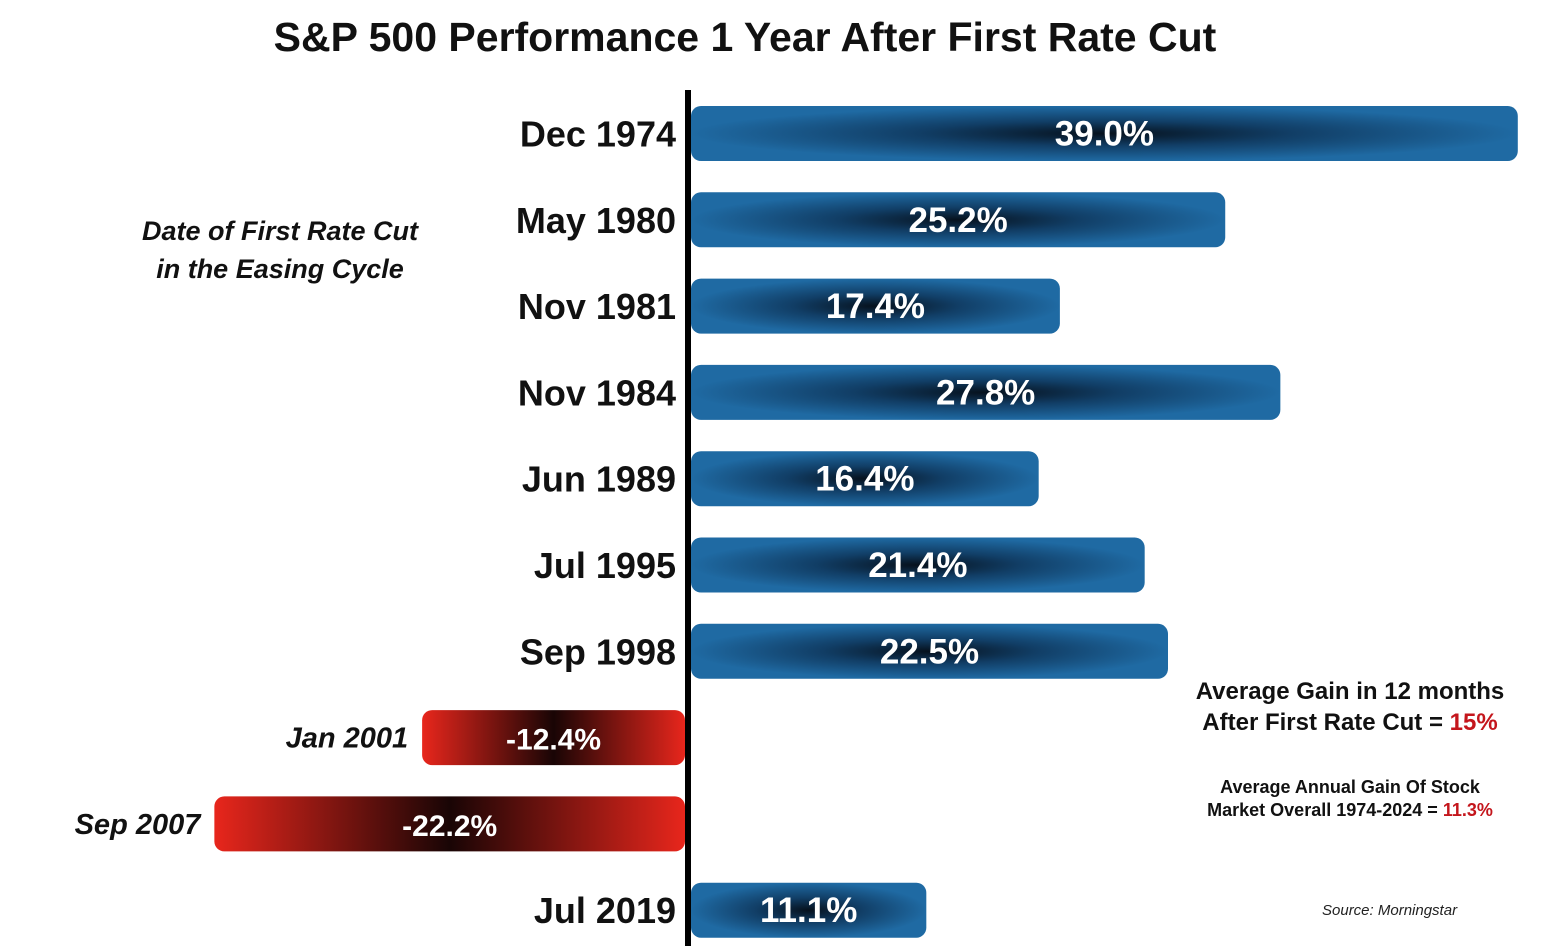  What do you see at coordinates (139, 825) in the screenshot?
I see `category-label: Sep 2007` at bounding box center [139, 825].